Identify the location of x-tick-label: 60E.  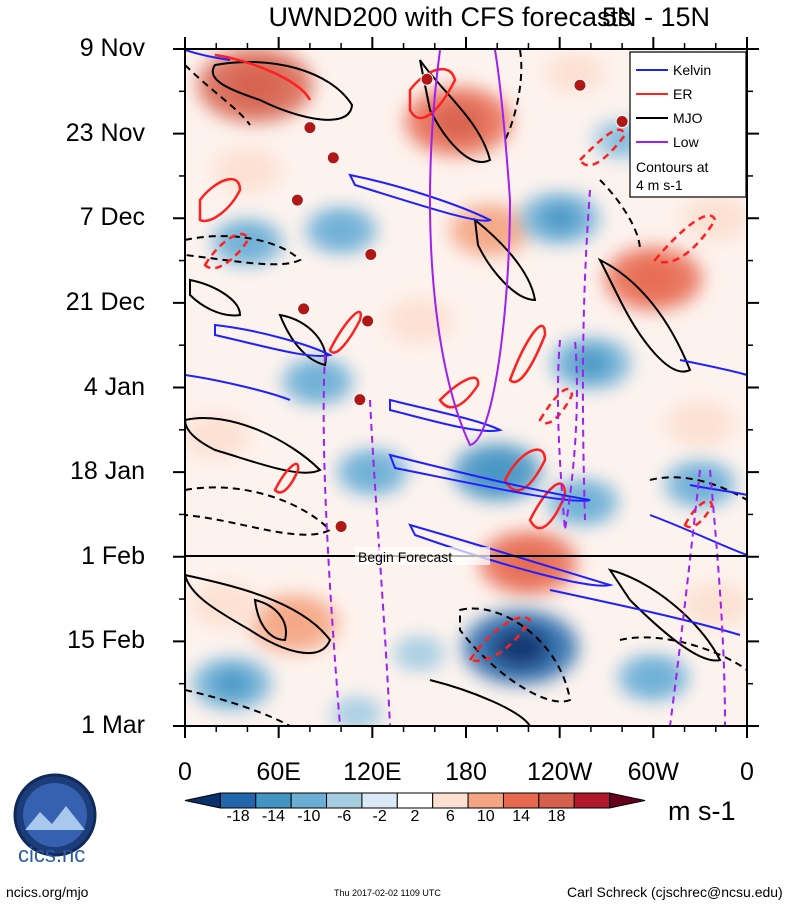
(278, 772).